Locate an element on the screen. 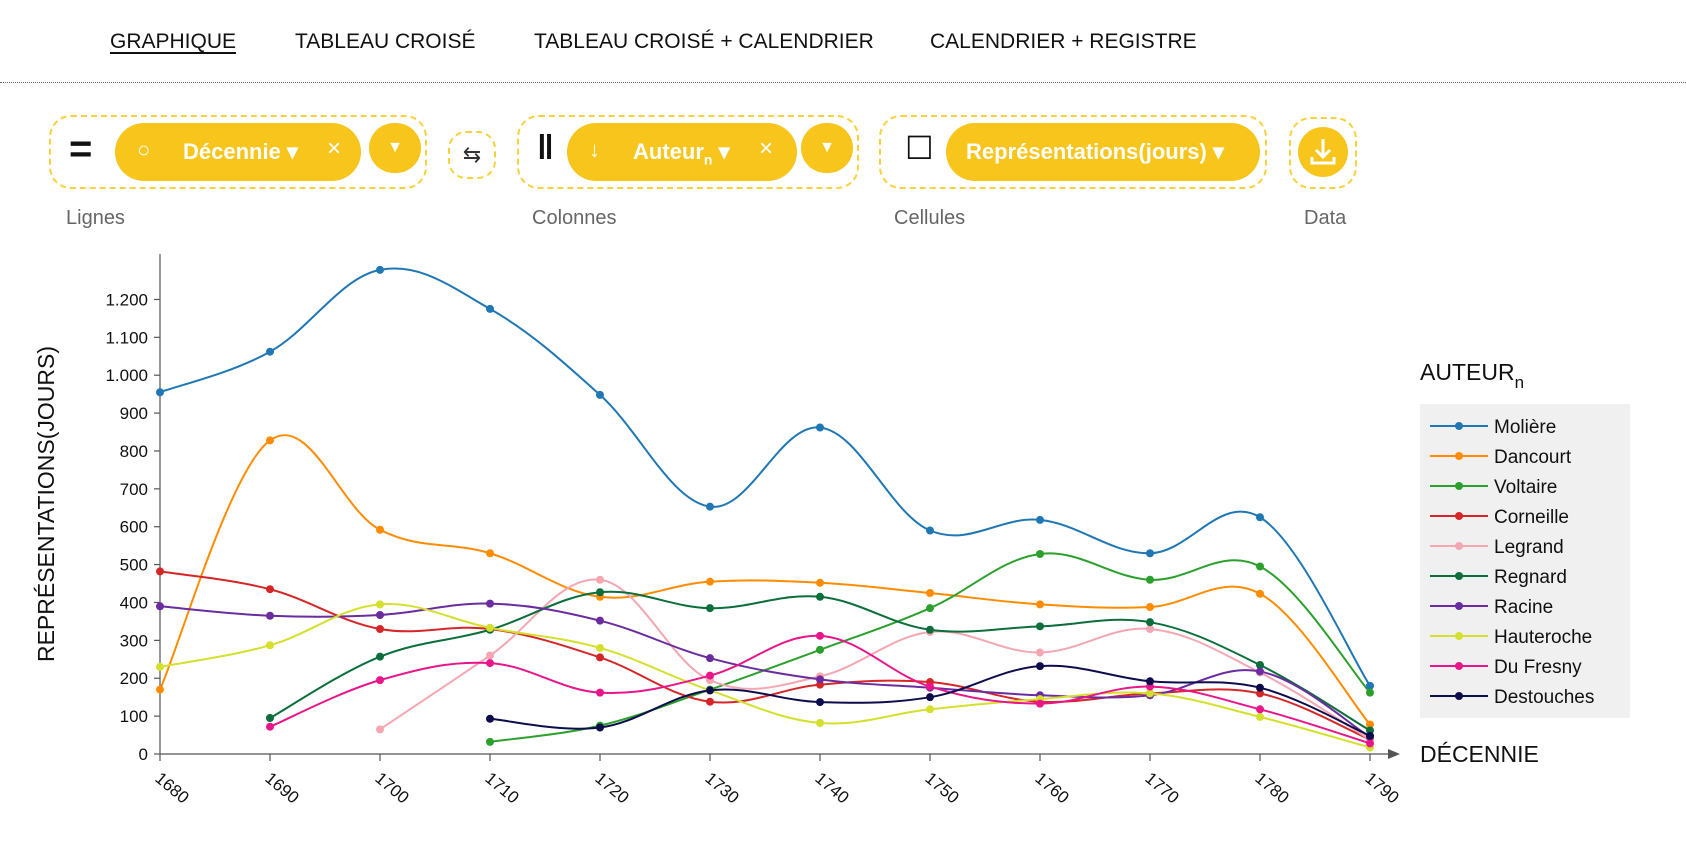  cellules-dropzone: ☐ Représentations(jours) ▾ is located at coordinates (1073, 152).